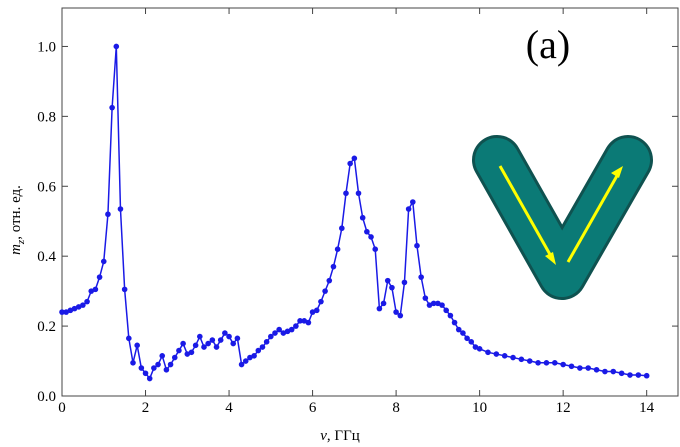 The height and width of the screenshot is (447, 680). What do you see at coordinates (17, 220) in the screenshot?
I see `y-axis-label: mz, отн. ед.` at bounding box center [17, 220].